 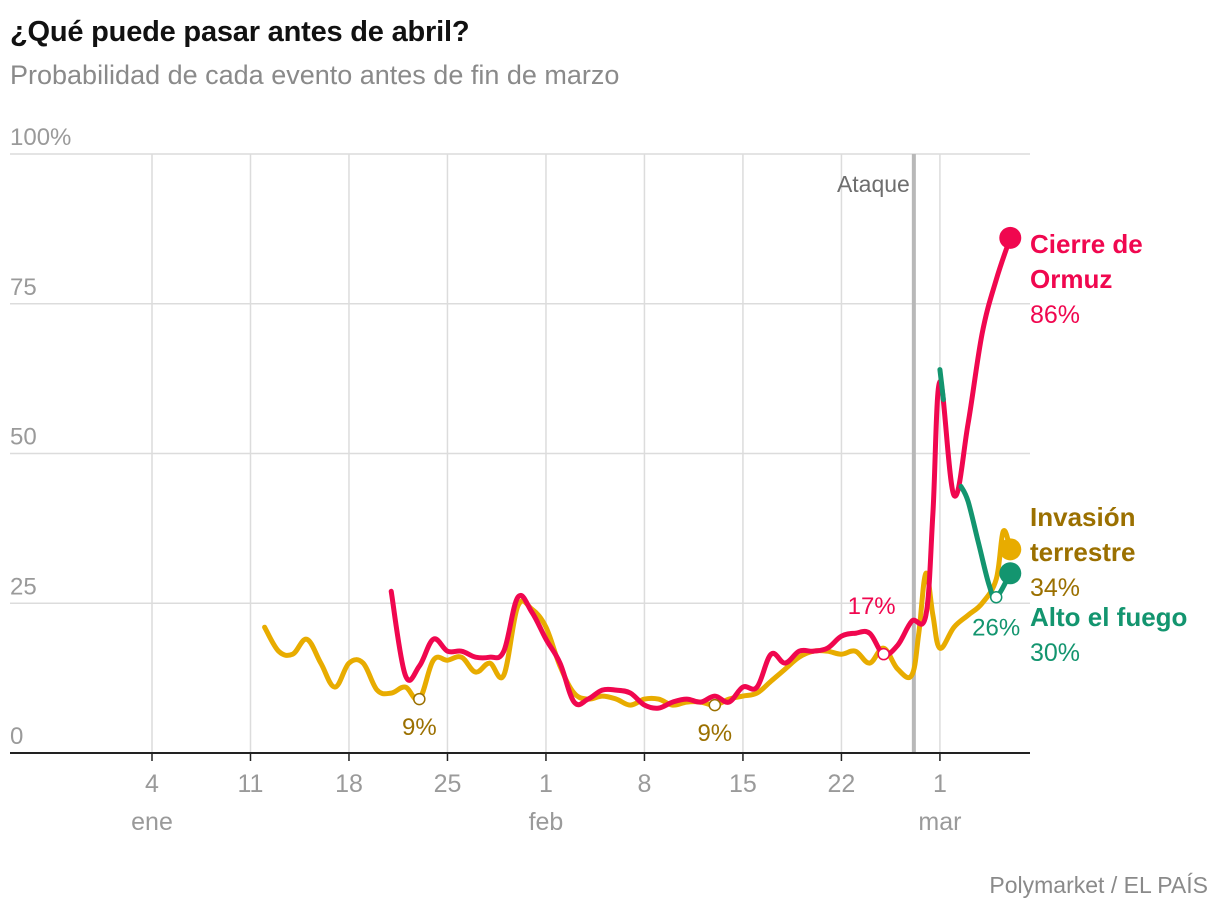 What do you see at coordinates (644, 784) in the screenshot?
I see `x-tick-label: 8` at bounding box center [644, 784].